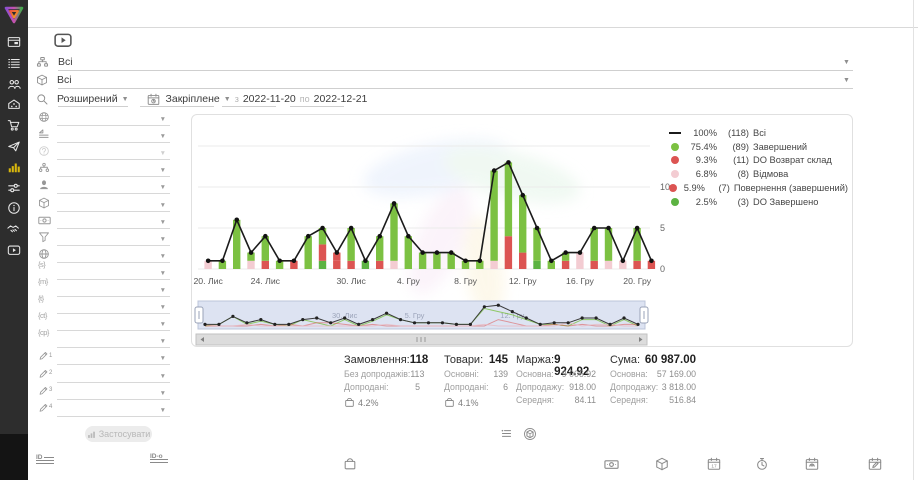 This screenshot has height=480, width=918. I want to click on department-filter: Всі, so click(54, 62).